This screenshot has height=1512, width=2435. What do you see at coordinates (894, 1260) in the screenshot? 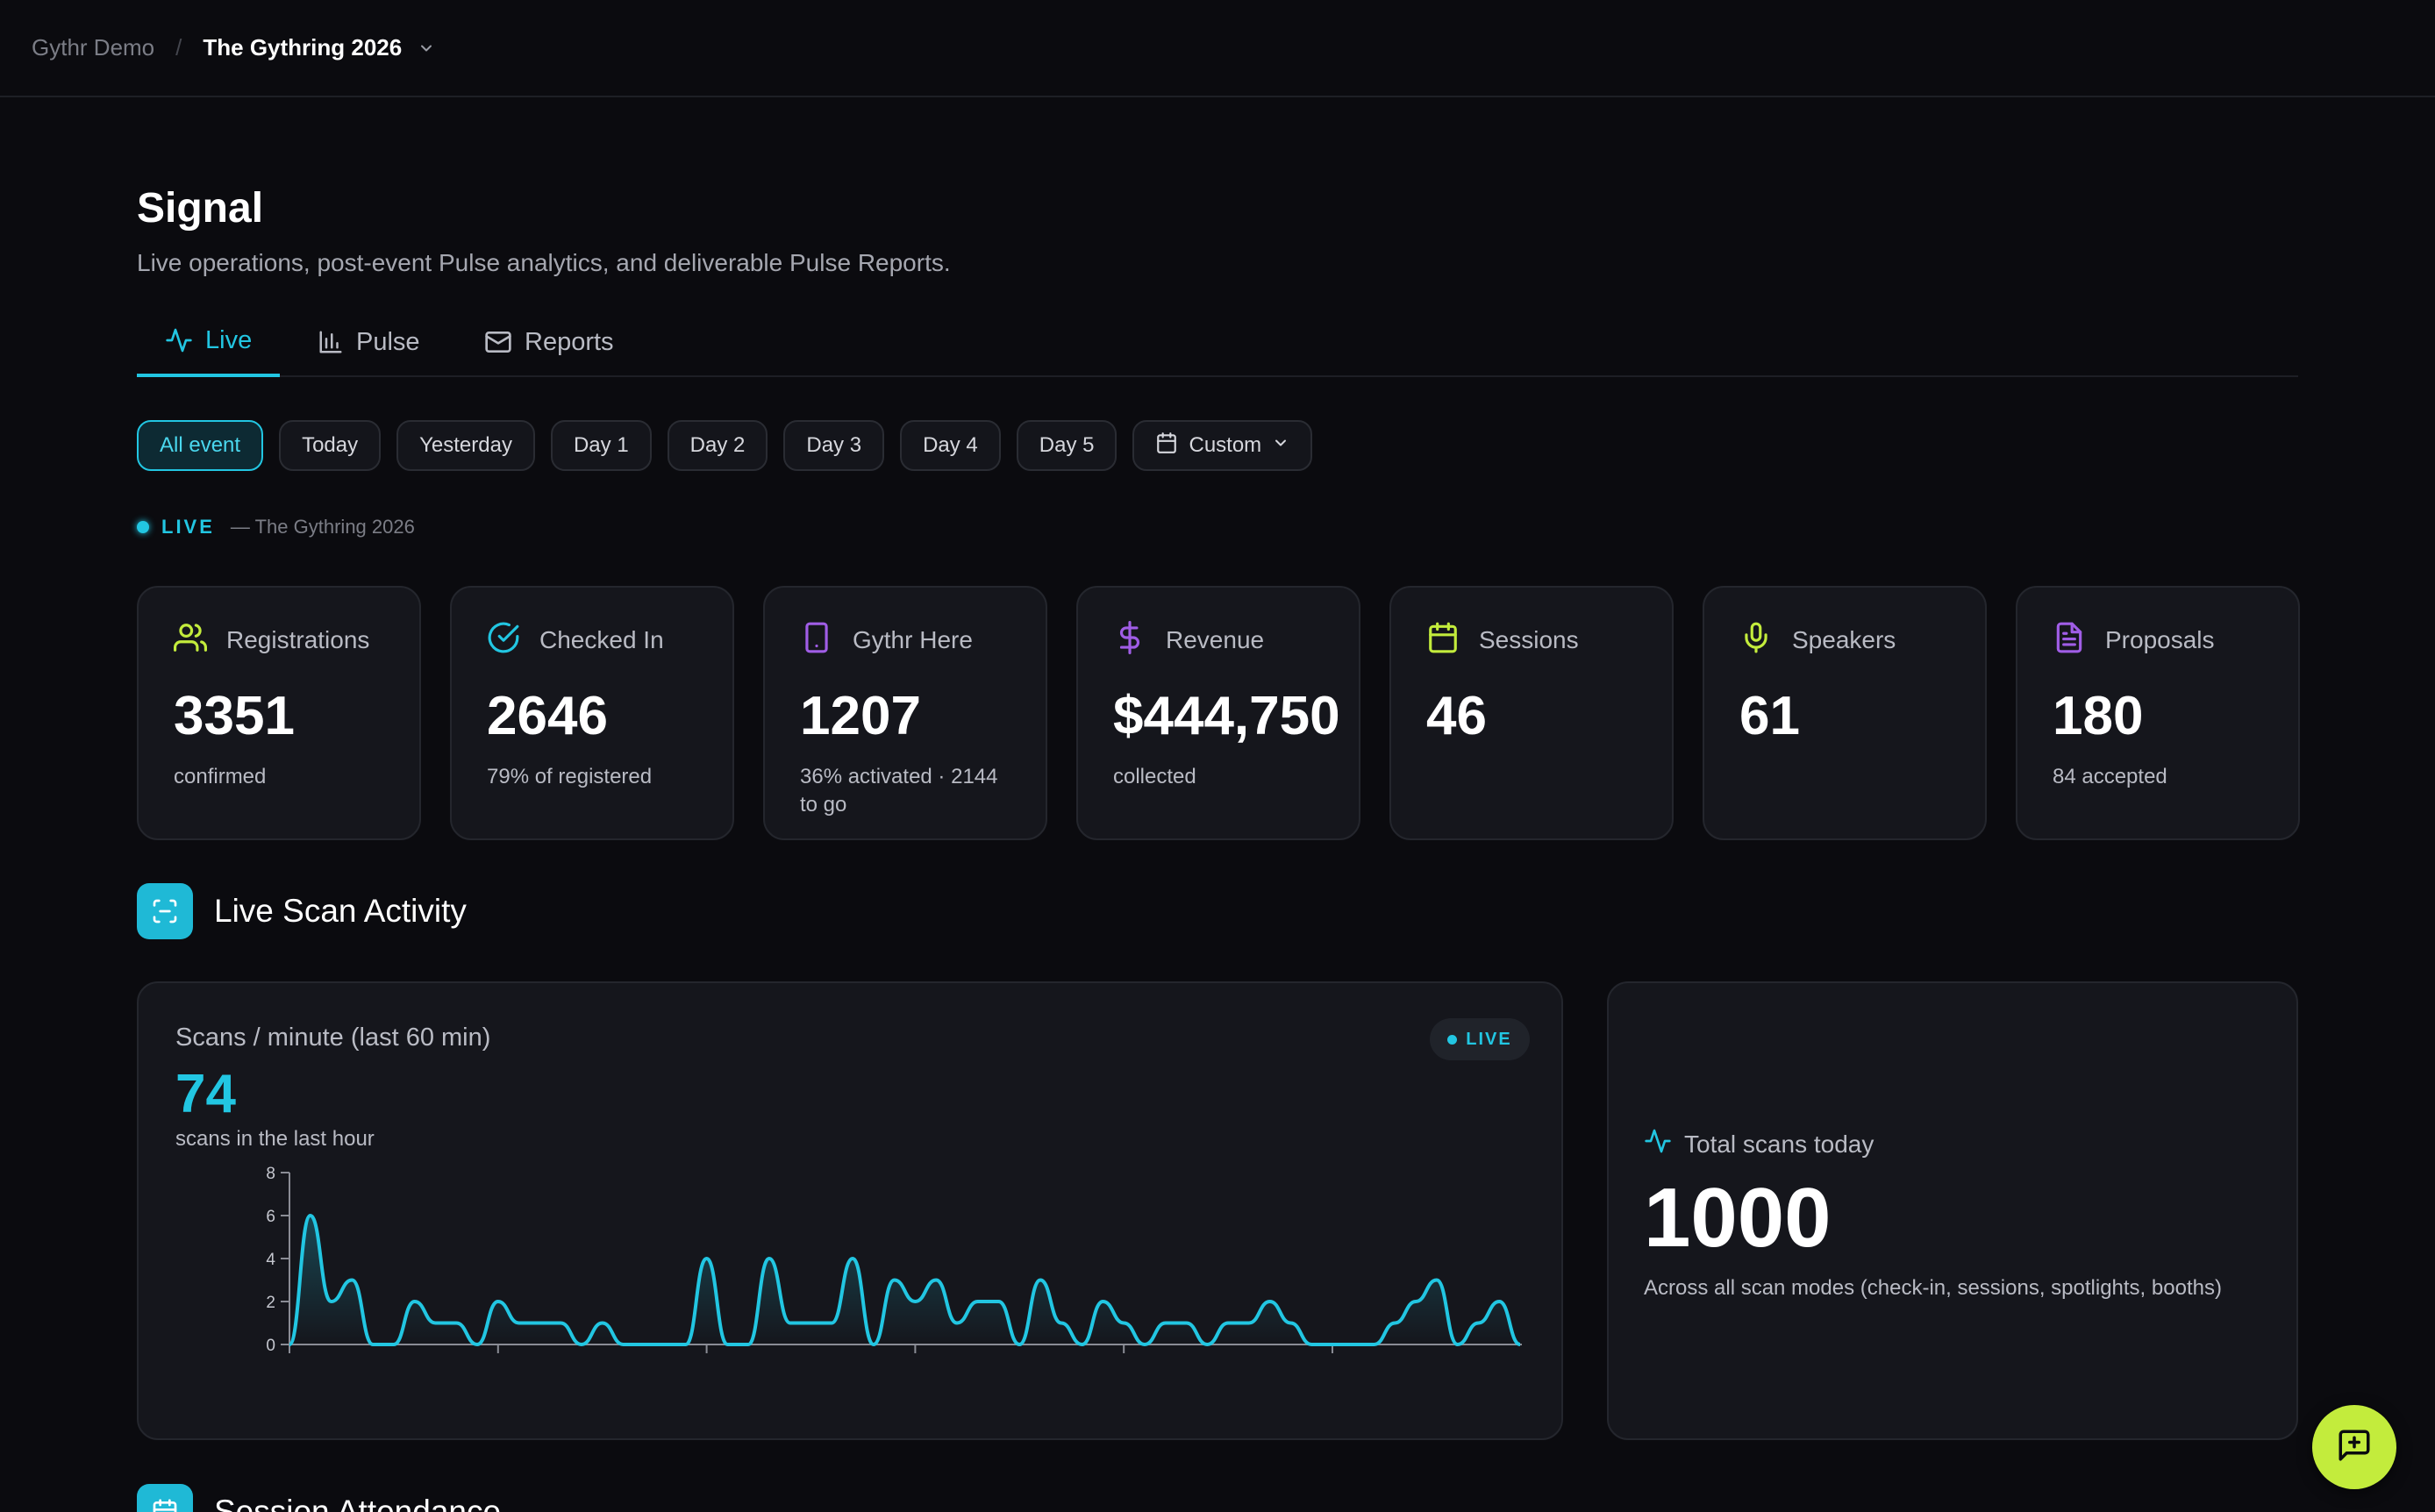
I see `scans-chart: 0 2 4 6 8` at bounding box center [894, 1260].